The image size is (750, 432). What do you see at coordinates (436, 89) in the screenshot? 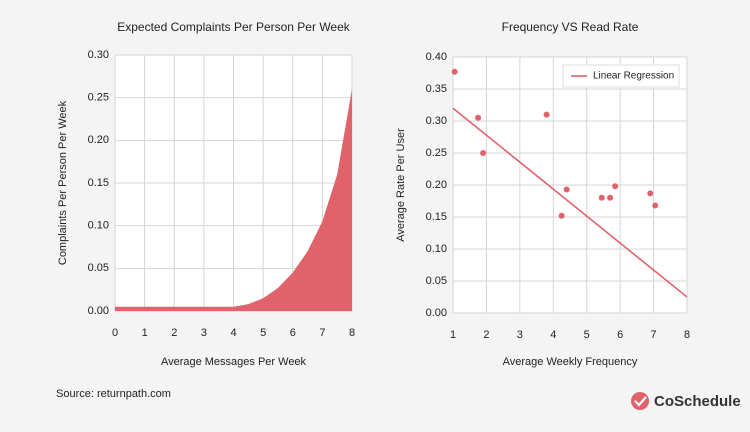
I see `y-tick-label: 0.35` at bounding box center [436, 89].